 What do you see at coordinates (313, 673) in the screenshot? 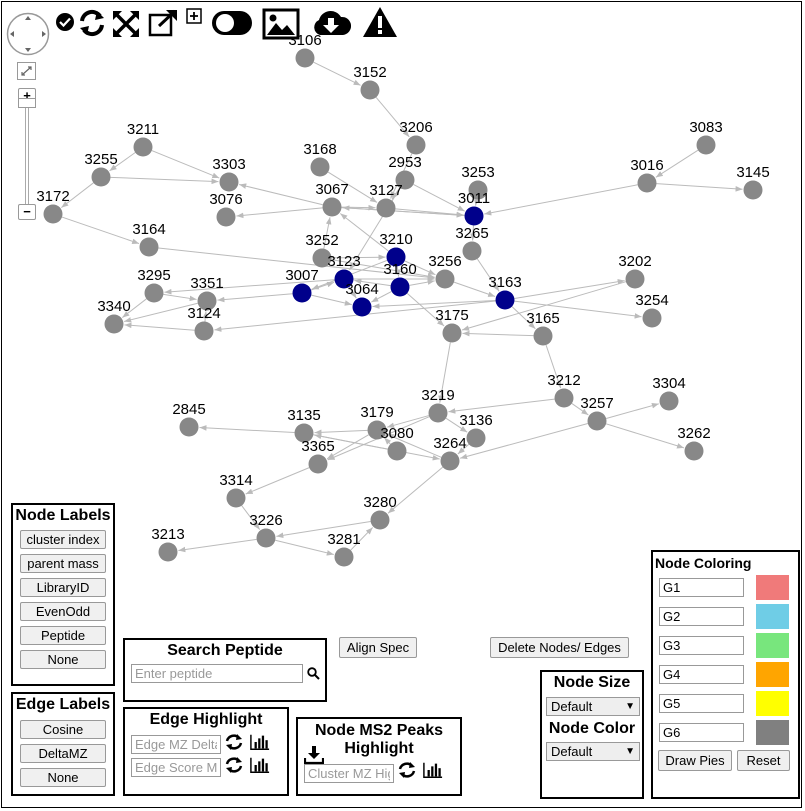
I see `search-icon` at bounding box center [313, 673].